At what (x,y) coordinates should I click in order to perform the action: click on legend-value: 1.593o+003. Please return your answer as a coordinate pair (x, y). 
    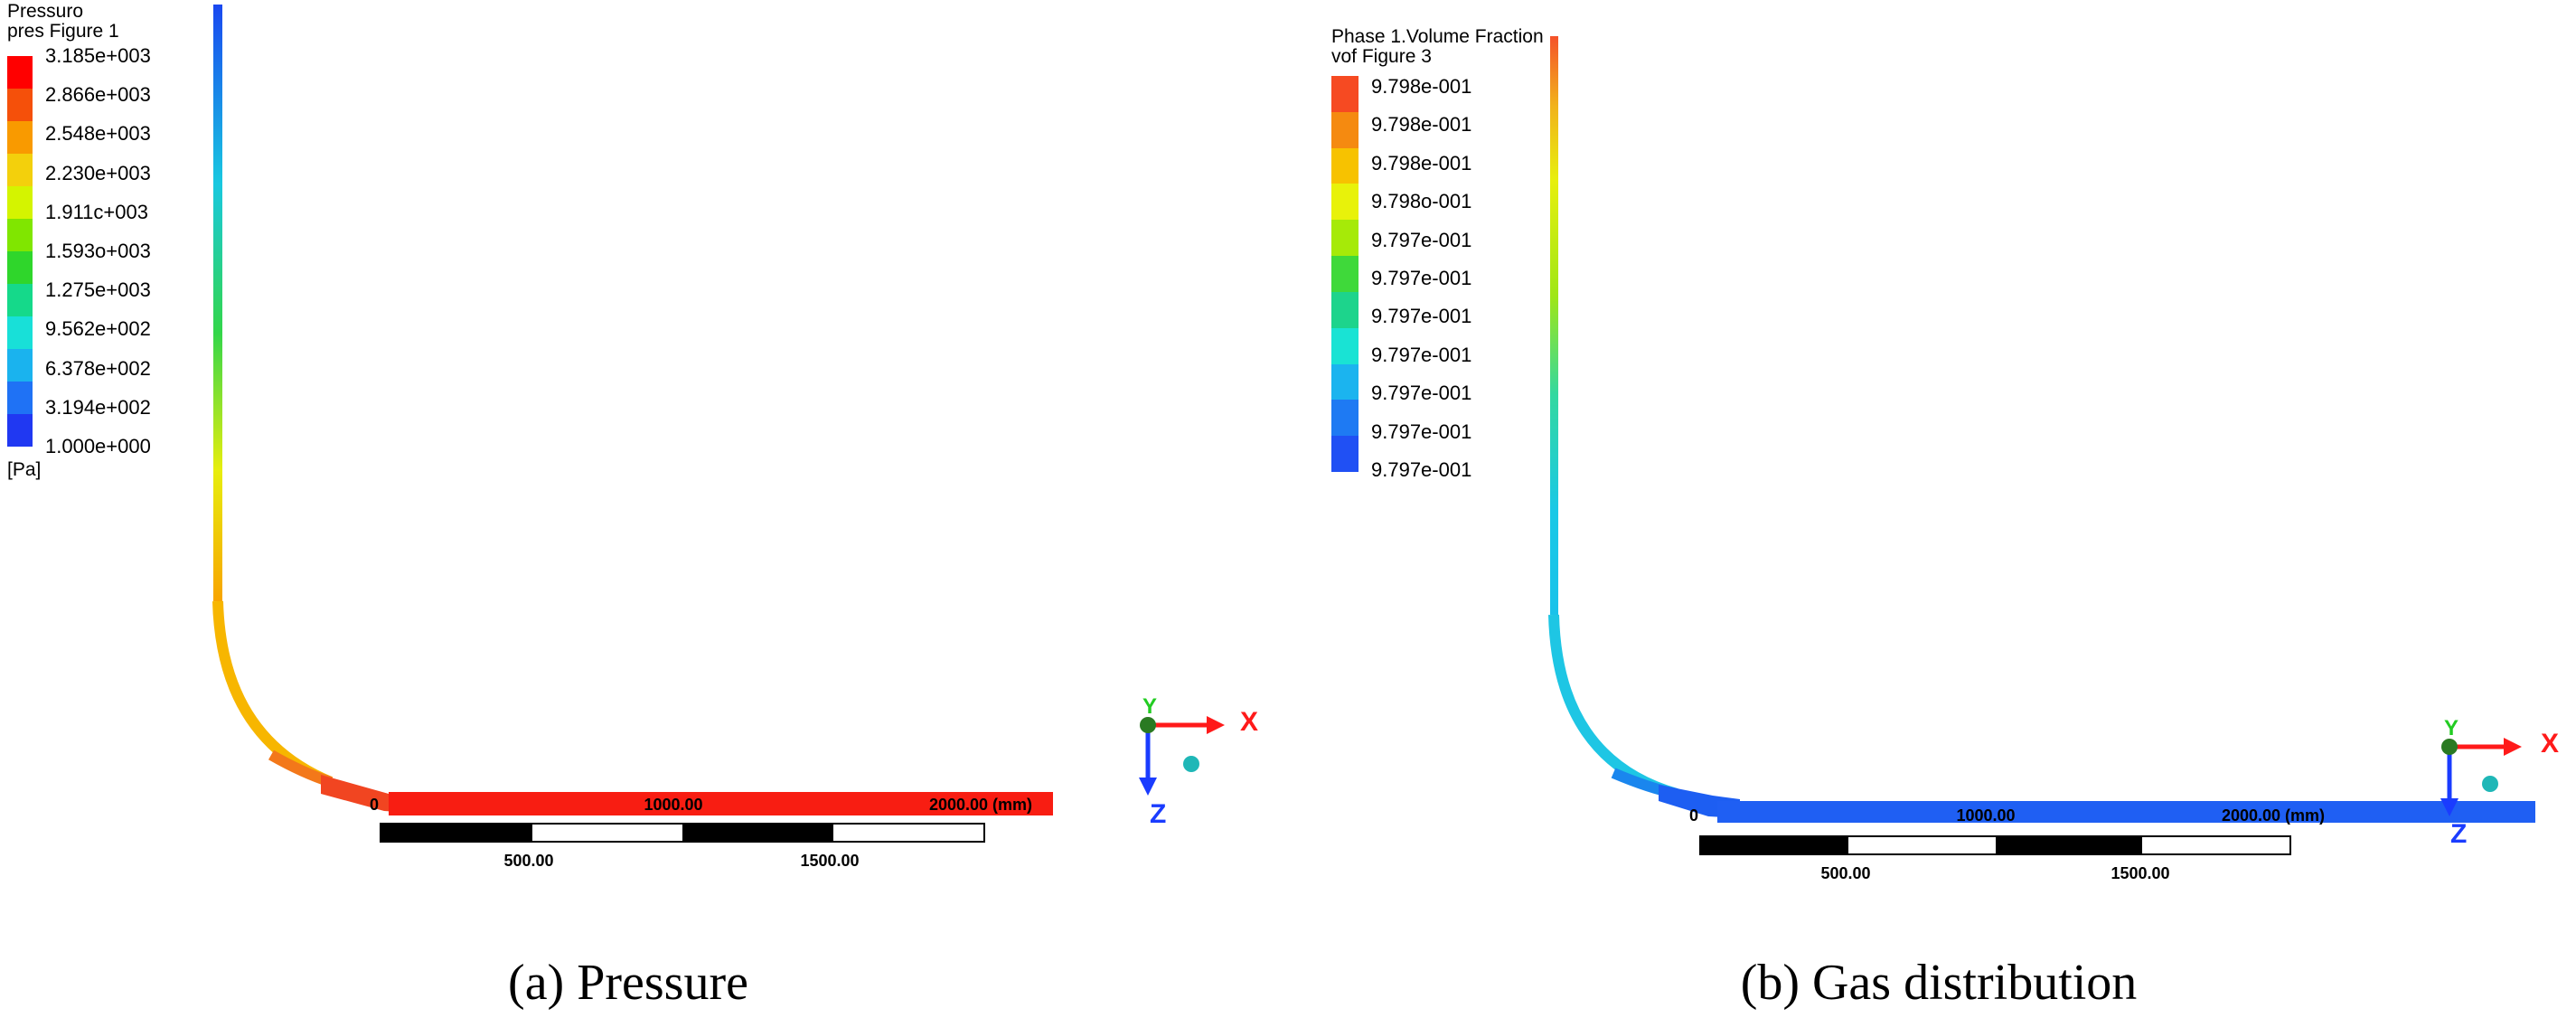
    Looking at the image, I should click on (98, 251).